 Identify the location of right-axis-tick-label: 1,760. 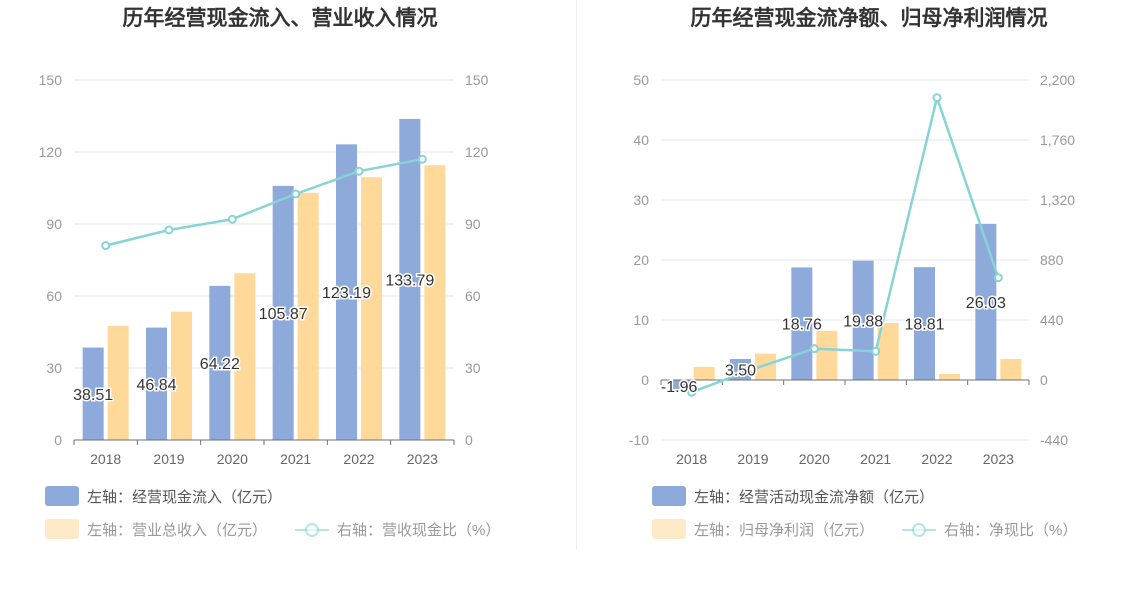
(1057, 140).